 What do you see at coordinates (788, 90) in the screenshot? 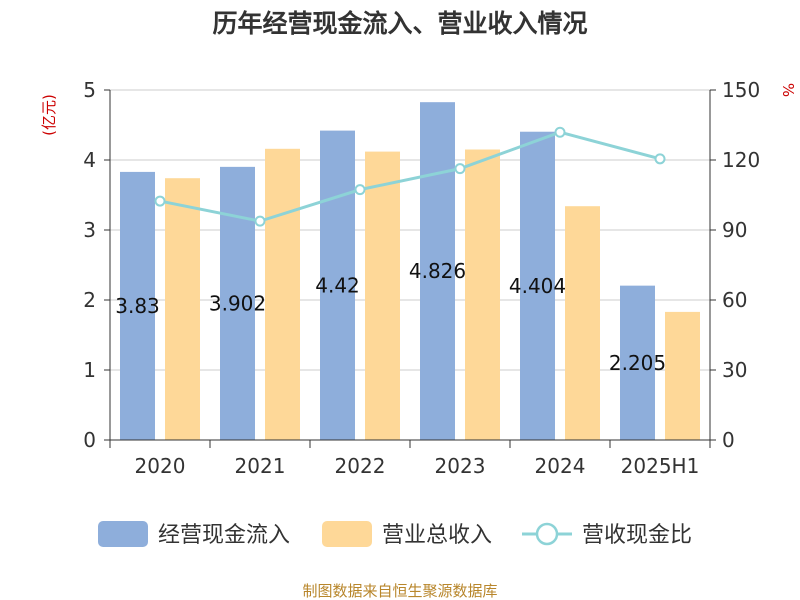
I see `right-axis-unit: %` at bounding box center [788, 90].